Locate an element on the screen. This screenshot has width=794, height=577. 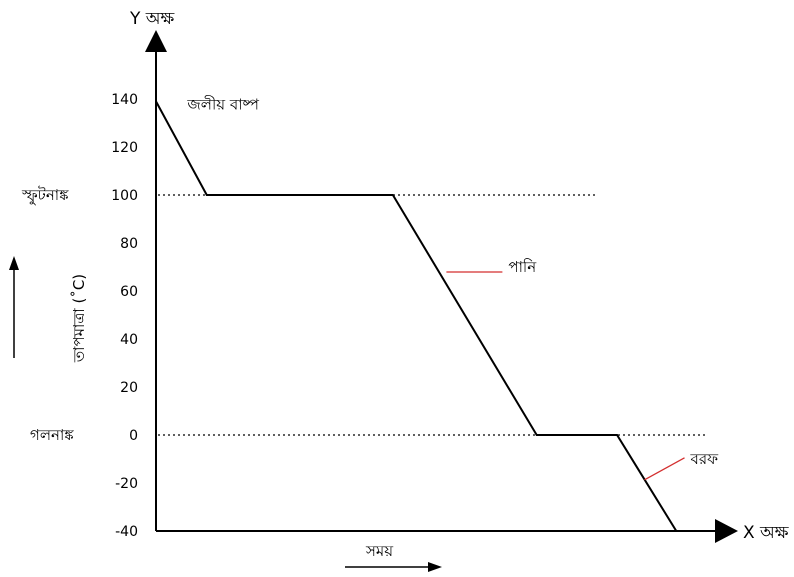
y-tick-label: -40 is located at coordinates (126, 532).